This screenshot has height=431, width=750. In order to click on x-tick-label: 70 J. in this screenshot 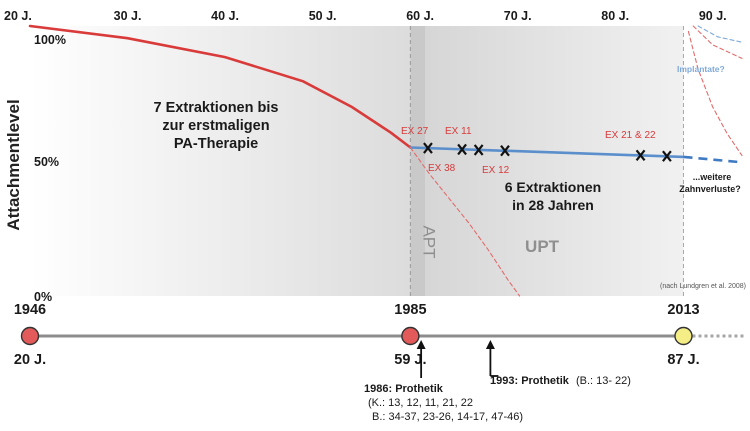, I will do `click(518, 16)`.